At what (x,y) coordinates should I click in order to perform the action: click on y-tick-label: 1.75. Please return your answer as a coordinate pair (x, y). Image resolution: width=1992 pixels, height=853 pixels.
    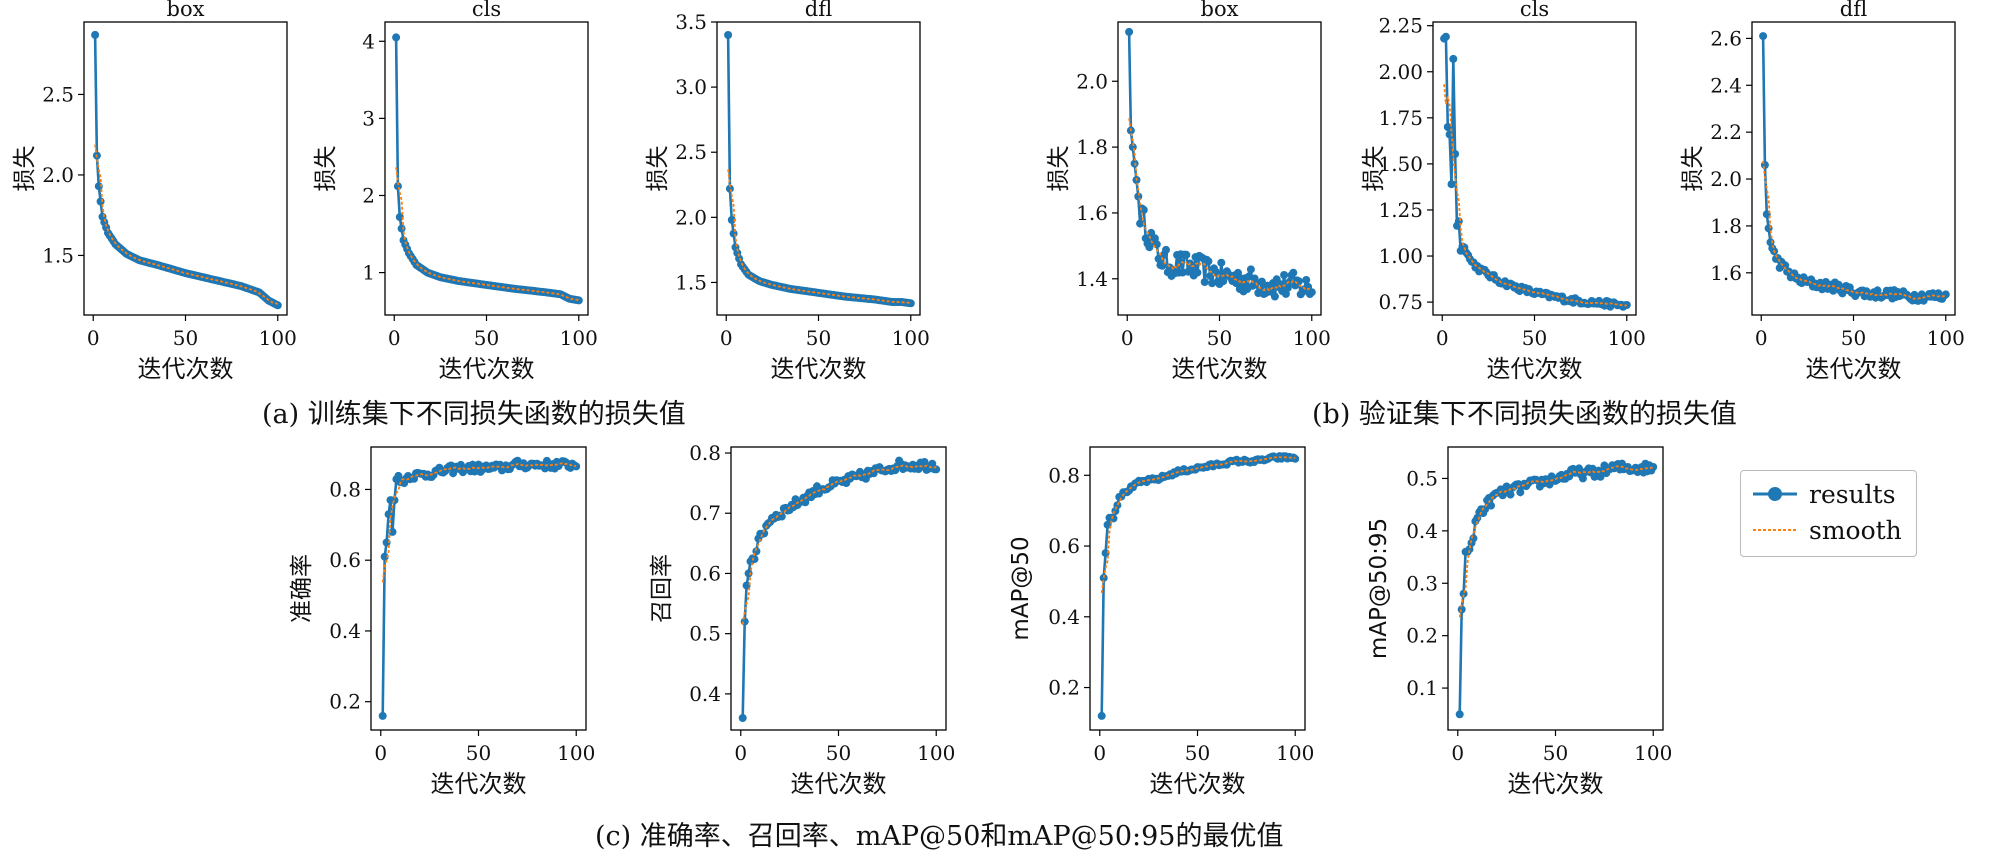
    Looking at the image, I should click on (1400, 118).